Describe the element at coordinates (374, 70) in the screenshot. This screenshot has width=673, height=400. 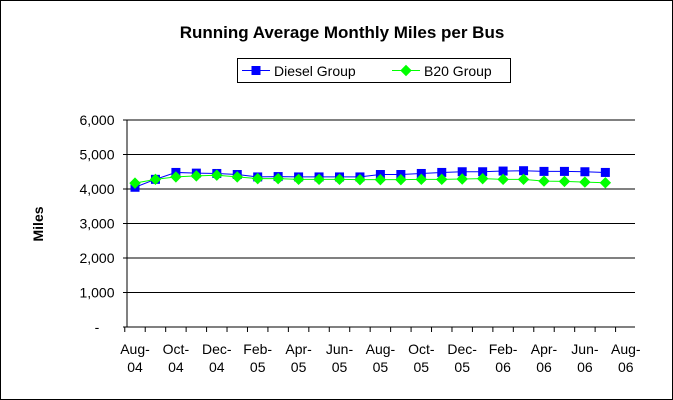
I see `legend-box` at that location.